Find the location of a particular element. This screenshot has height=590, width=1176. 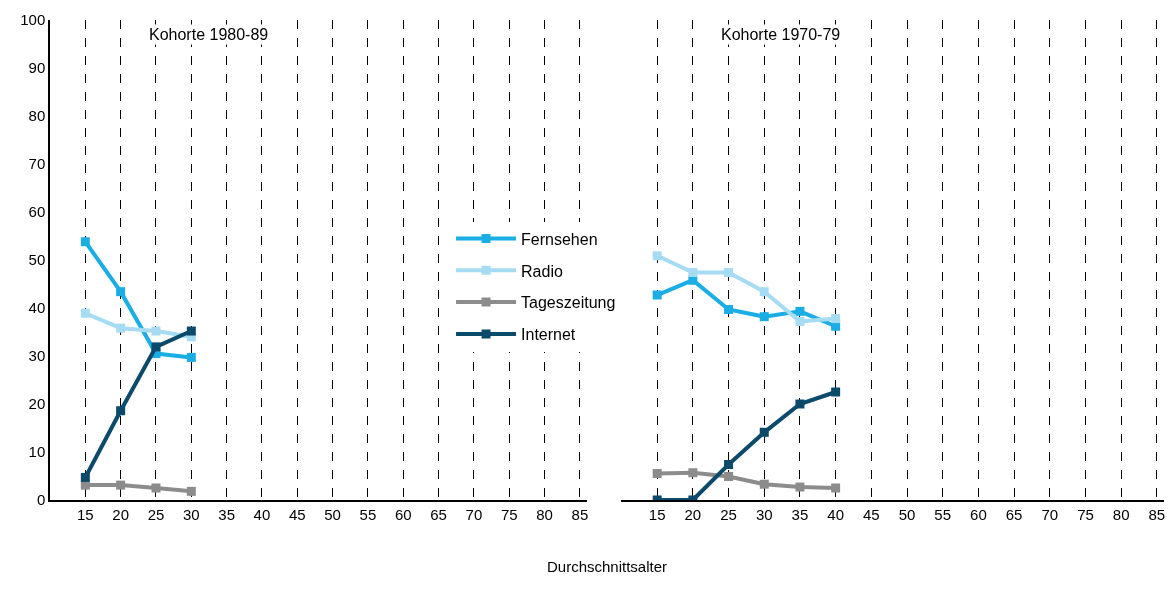

y-tick-label: 30 is located at coordinates (37, 356).